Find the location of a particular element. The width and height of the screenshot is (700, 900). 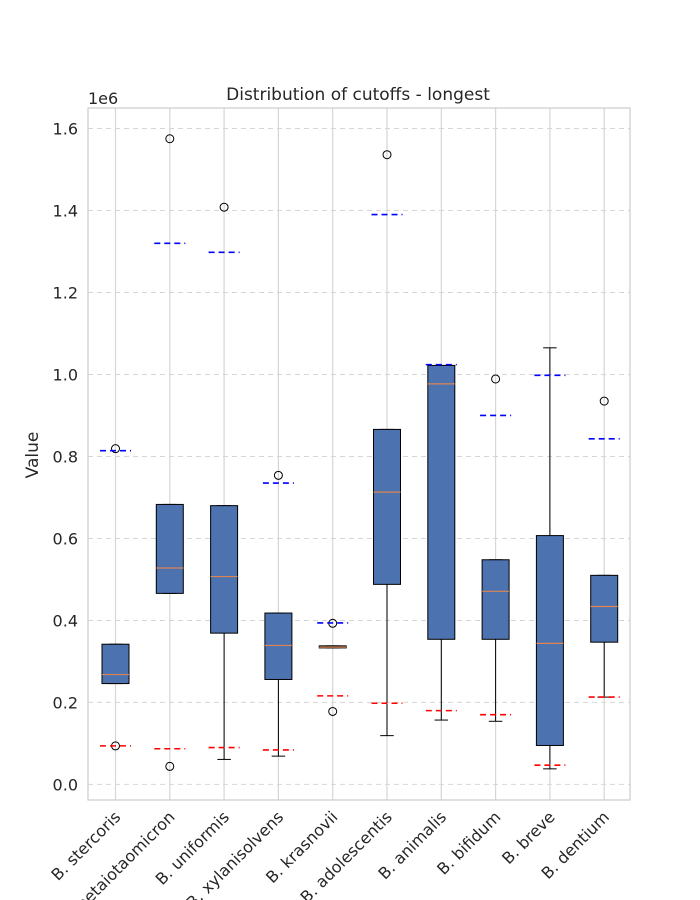

y-tick-label: 0.0 is located at coordinates (65, 784).